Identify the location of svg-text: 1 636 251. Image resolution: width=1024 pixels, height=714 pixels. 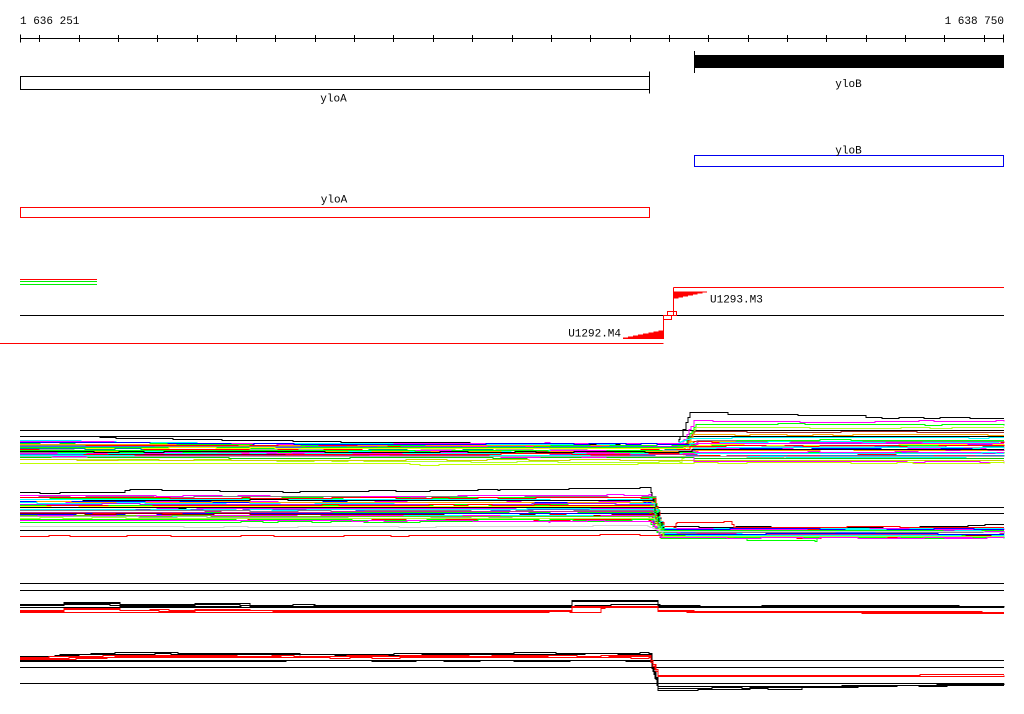
(50, 22).